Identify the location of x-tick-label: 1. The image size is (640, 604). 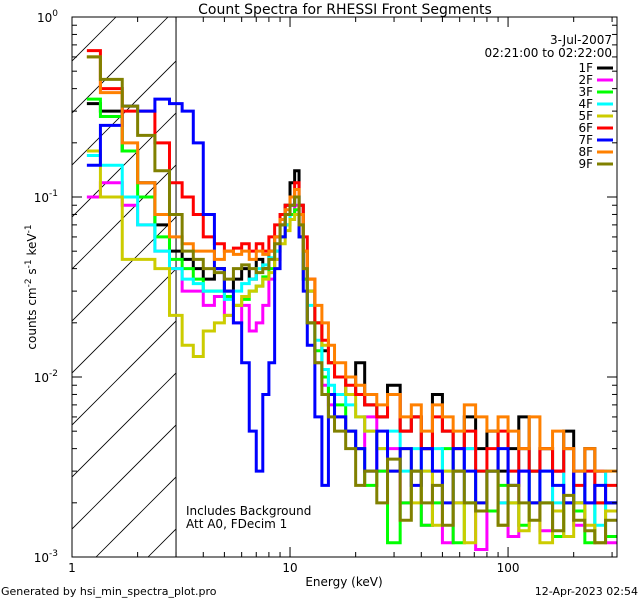
(72, 568).